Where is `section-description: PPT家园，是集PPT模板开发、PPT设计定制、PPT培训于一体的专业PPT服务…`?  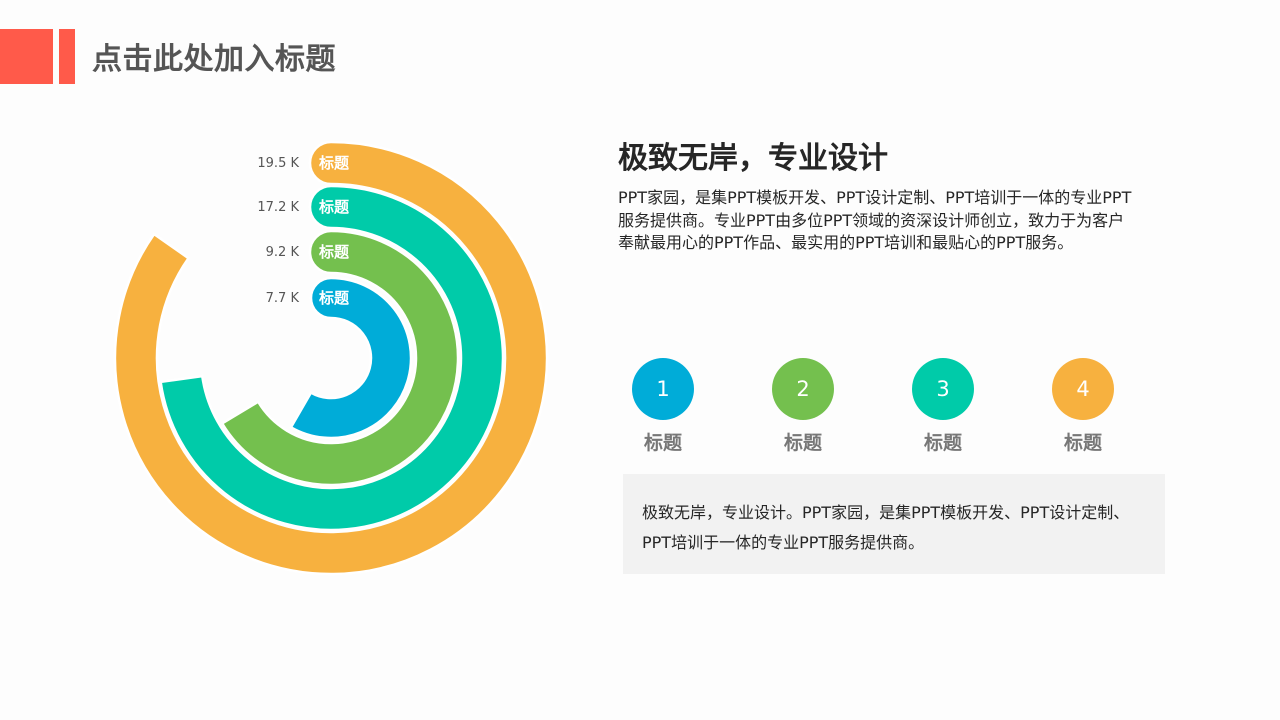 section-description: PPT家园，是集PPT模板开发、PPT设计定制、PPT培训于一体的专业PPT服务… is located at coordinates (875, 220).